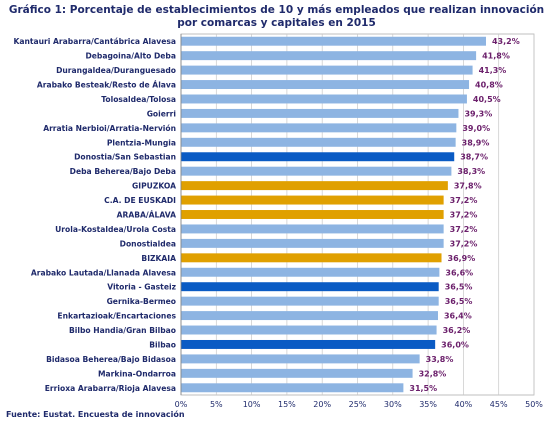 This screenshot has height=428, width=553. Describe the element at coordinates (111, 359) in the screenshot. I see `category-label: Bidasoa Beherea/Bajo Bidasoa` at that location.